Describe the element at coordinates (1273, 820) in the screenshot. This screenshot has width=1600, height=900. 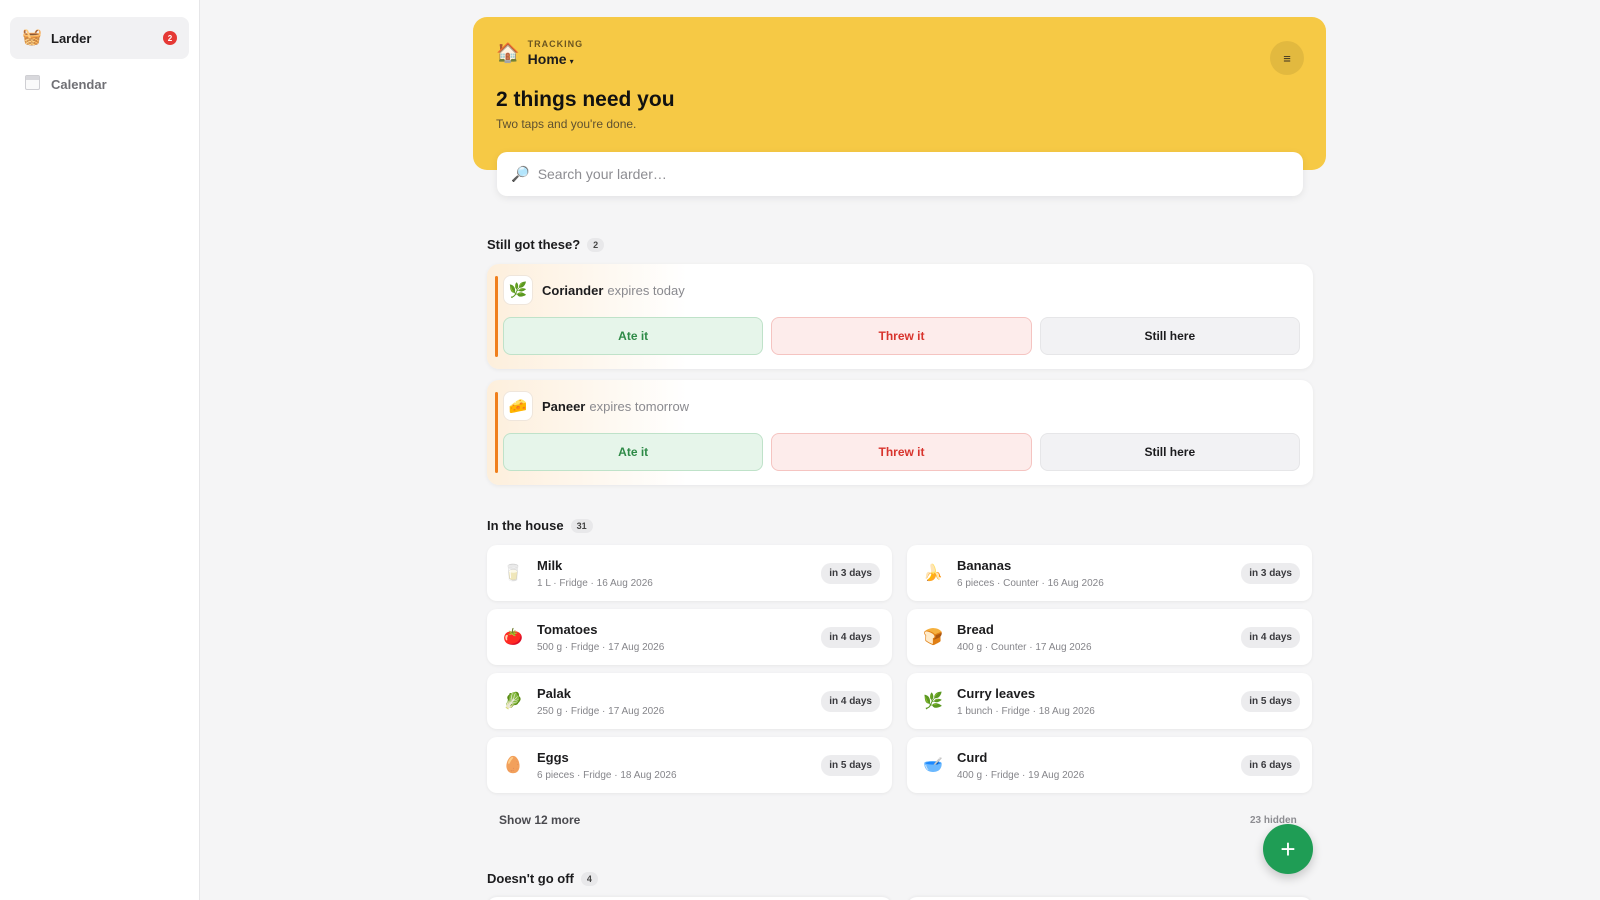
I see `hidden-count: 23 hidden` at that location.